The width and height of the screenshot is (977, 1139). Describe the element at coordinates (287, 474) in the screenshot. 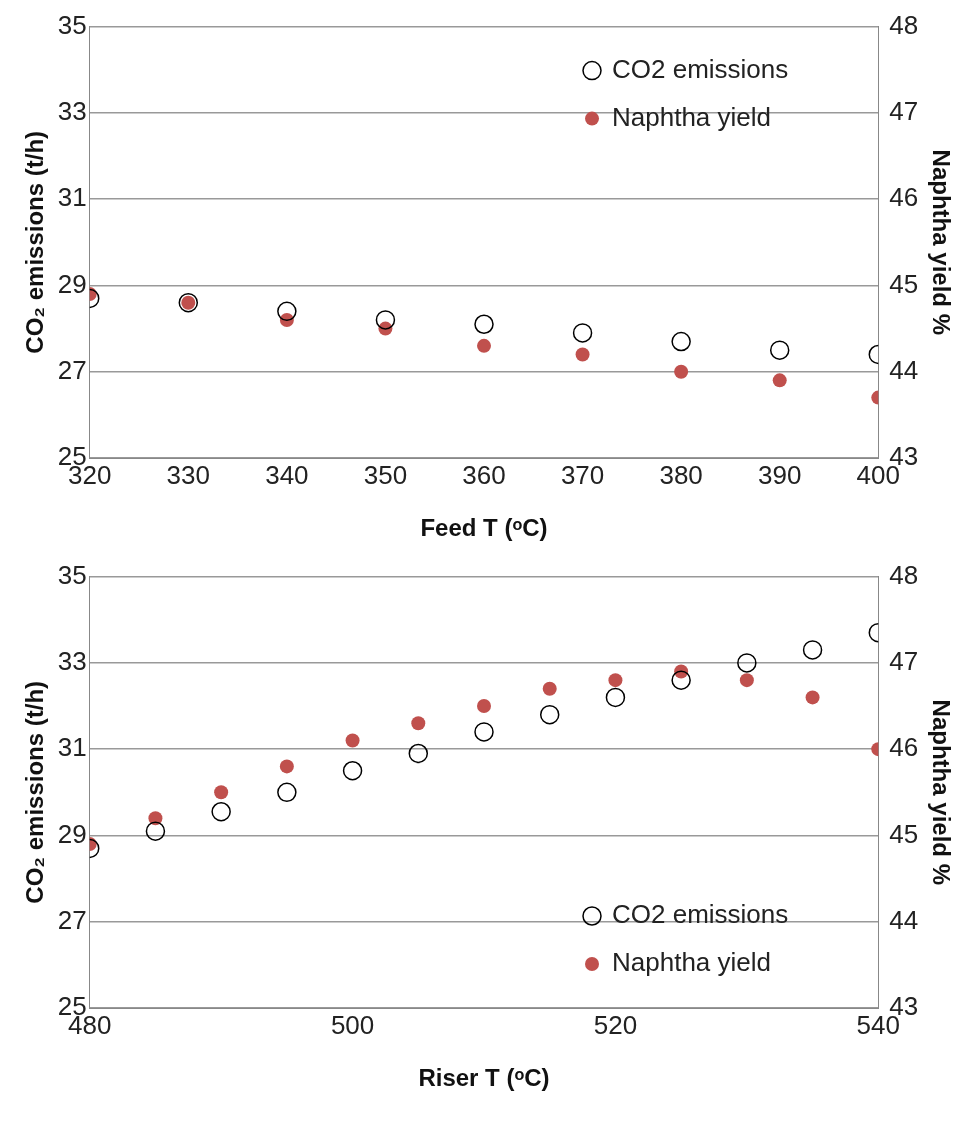

I see `x-tick-label: 340` at that location.